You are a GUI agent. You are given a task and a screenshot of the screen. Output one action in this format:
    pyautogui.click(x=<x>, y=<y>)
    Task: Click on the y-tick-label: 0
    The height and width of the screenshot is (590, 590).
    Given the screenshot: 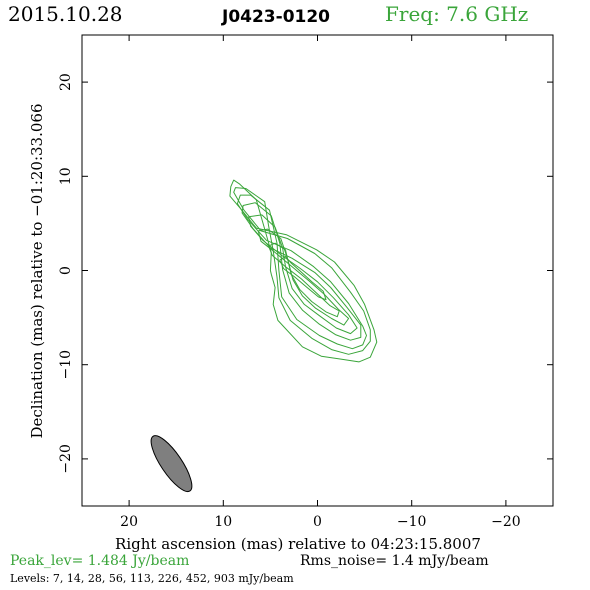 What is the action you would take?
    pyautogui.click(x=66, y=270)
    